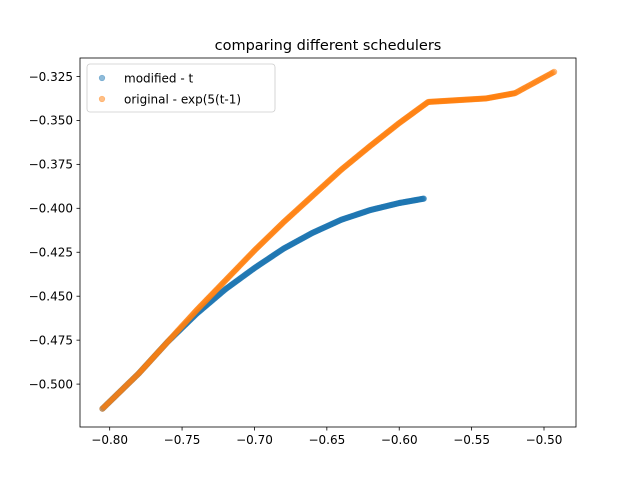 This screenshot has height=480, width=640. I want to click on y-tick-label: −0.325, so click(51, 77).